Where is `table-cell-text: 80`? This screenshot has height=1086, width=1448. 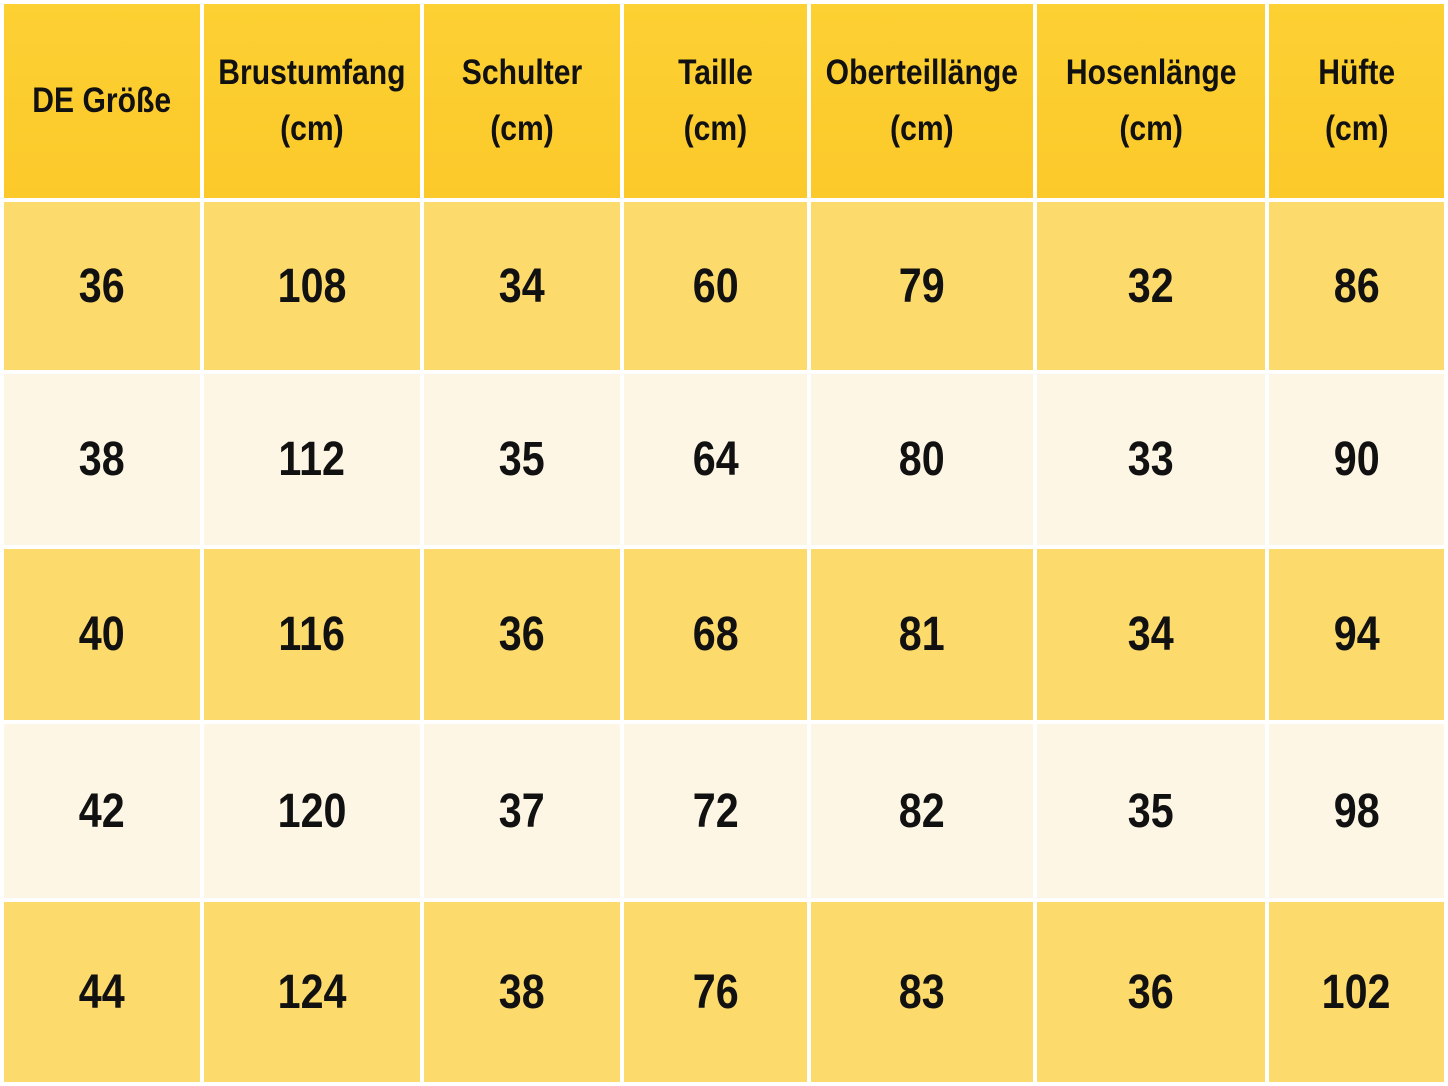 table-cell-text: 80 is located at coordinates (922, 459).